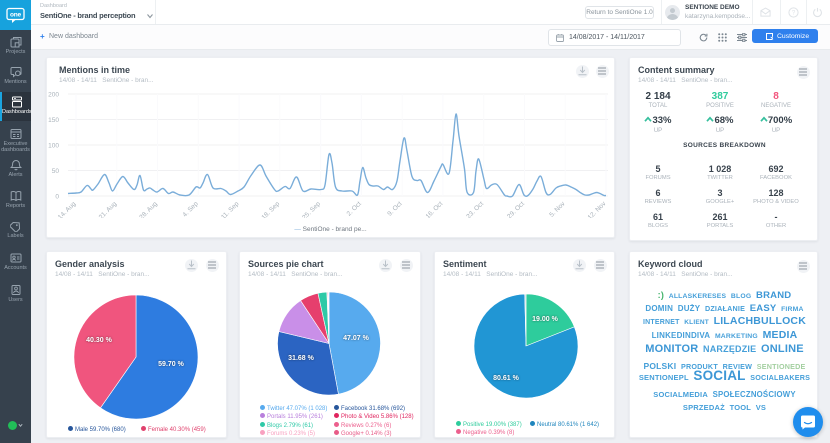 The height and width of the screenshot is (443, 830). I want to click on svg-text: 200, so click(53, 95).